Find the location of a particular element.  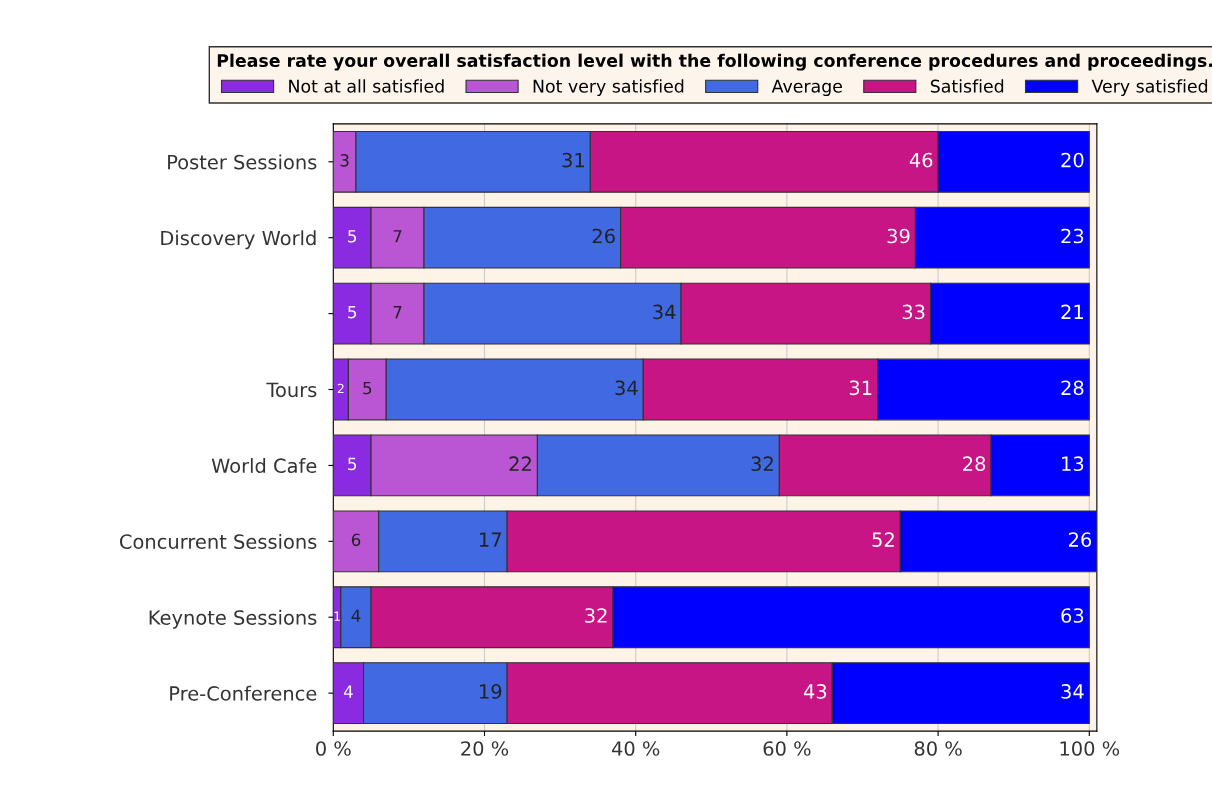

x-tick-label: 80 % is located at coordinates (938, 748).